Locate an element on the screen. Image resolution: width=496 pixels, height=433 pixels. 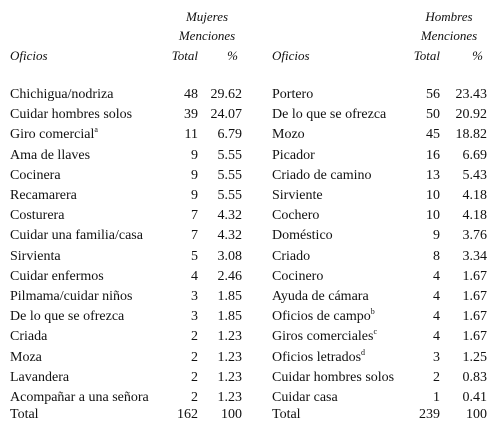
label-text: Costurera is located at coordinates (37, 216).